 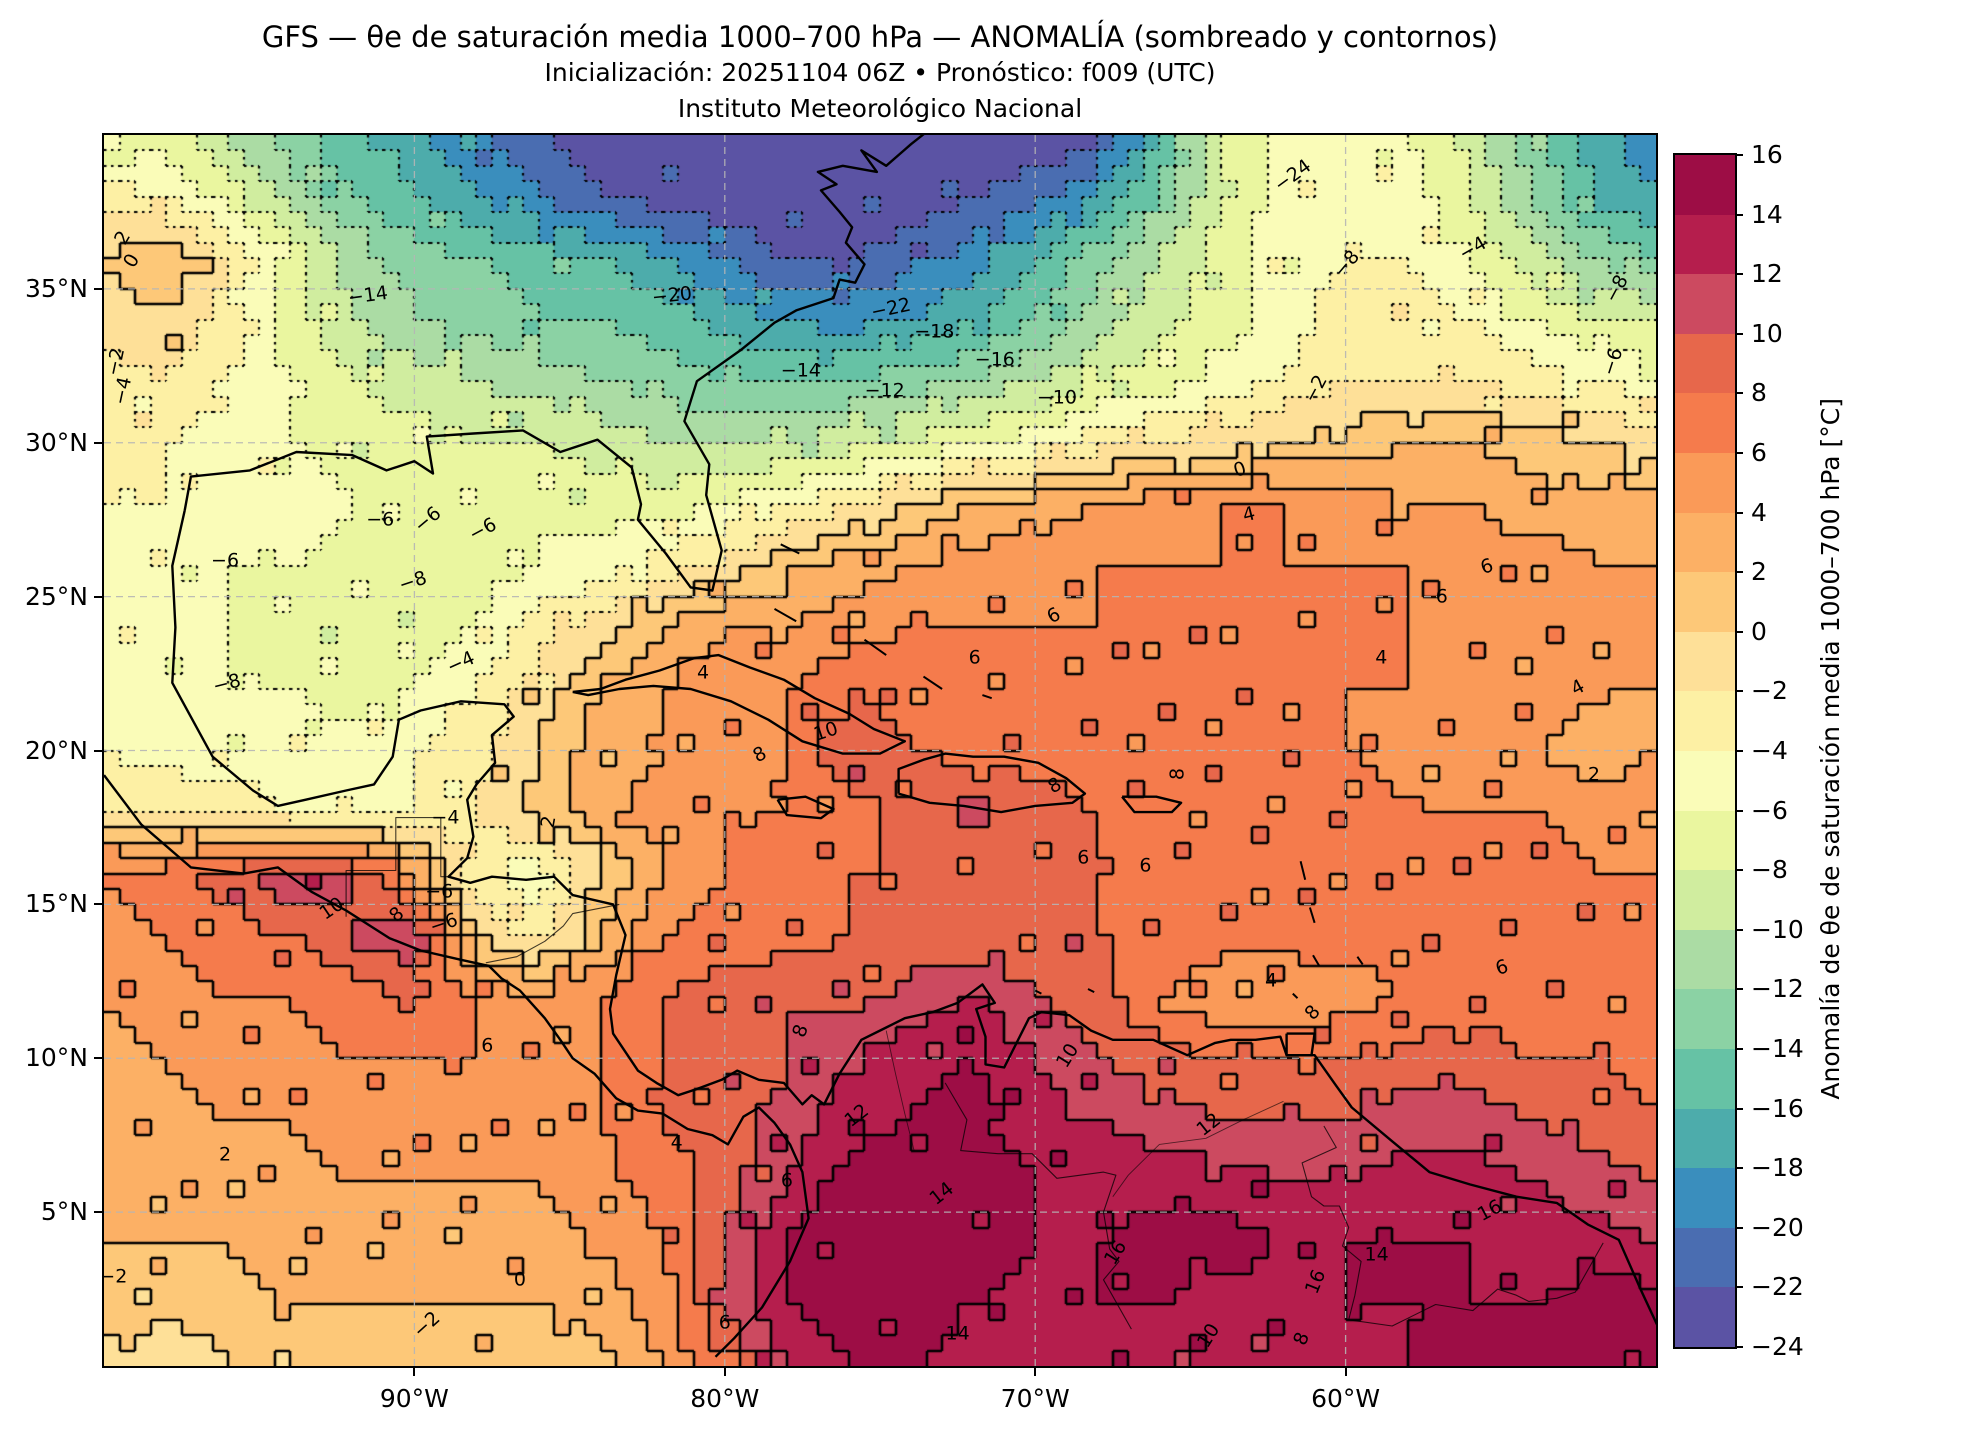 I want to click on colorbar-tick-label: −8, so click(x=1769, y=870).